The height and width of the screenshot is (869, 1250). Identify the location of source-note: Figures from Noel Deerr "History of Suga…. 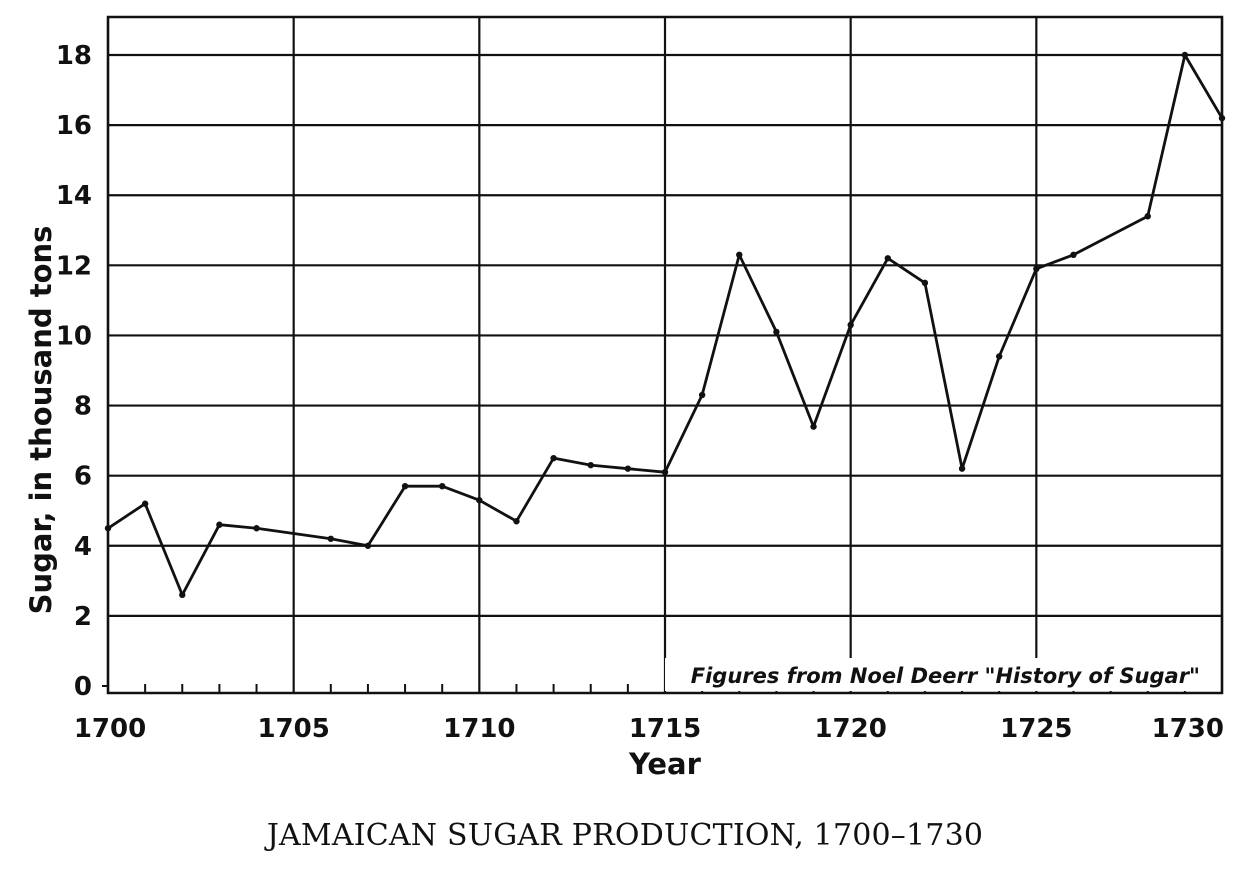
(945, 676).